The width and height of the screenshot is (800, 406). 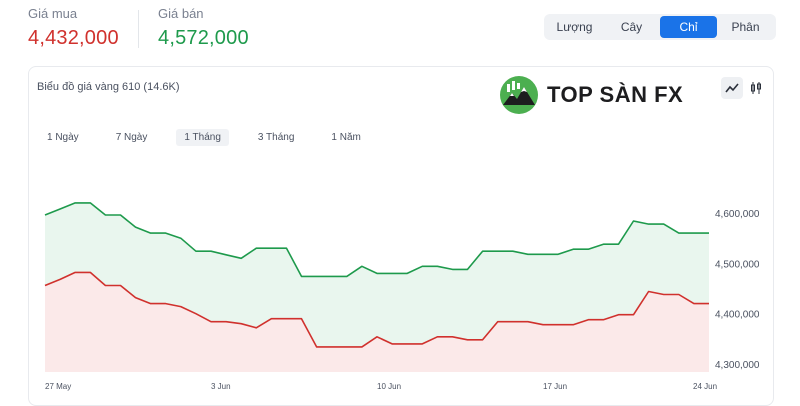 What do you see at coordinates (737, 315) in the screenshot?
I see `y-tick-label: 4,400,000` at bounding box center [737, 315].